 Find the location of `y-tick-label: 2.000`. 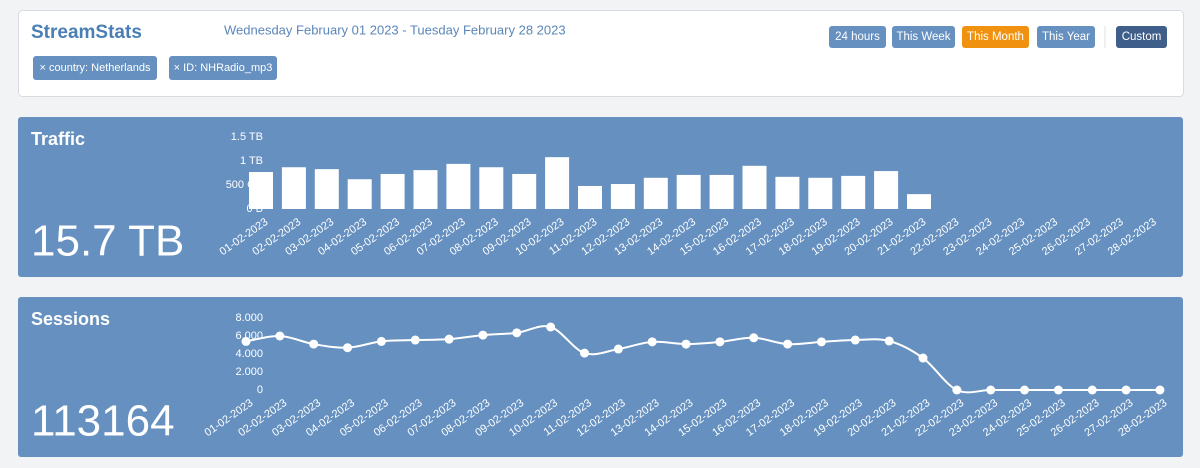

y-tick-label: 2.000 is located at coordinates (249, 372).